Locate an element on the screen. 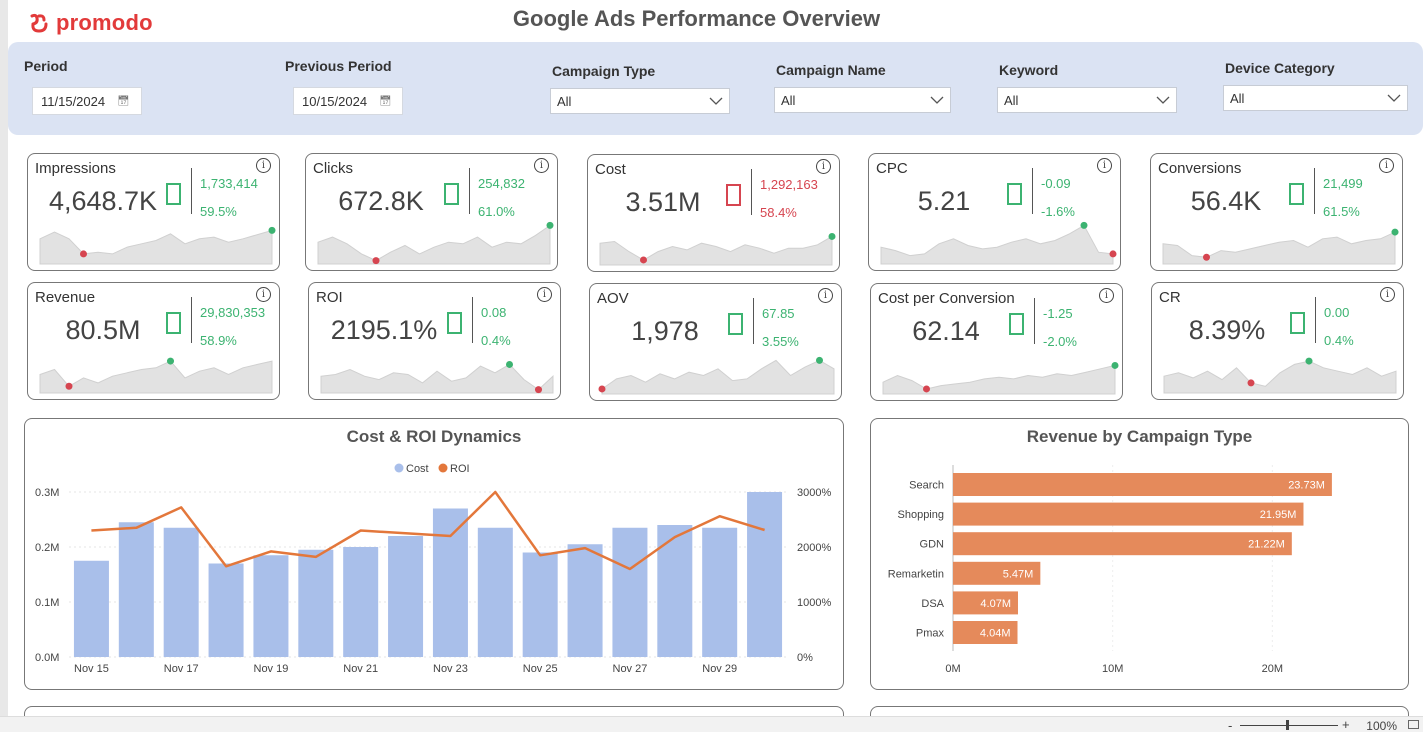 The height and width of the screenshot is (732, 1423). kpi-delta-percent: 3.55% is located at coordinates (780, 341).